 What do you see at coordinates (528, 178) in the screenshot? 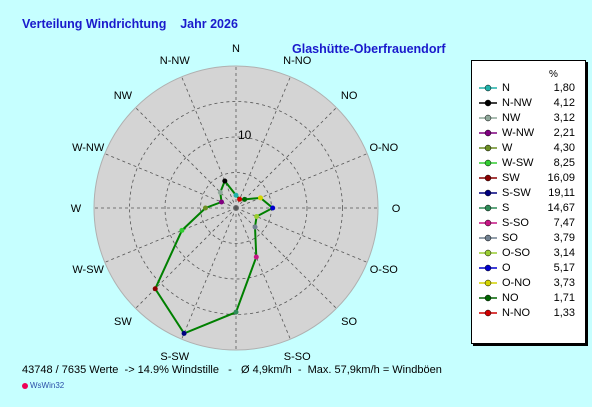
I see `legend-item: SW 16,09` at bounding box center [528, 178].